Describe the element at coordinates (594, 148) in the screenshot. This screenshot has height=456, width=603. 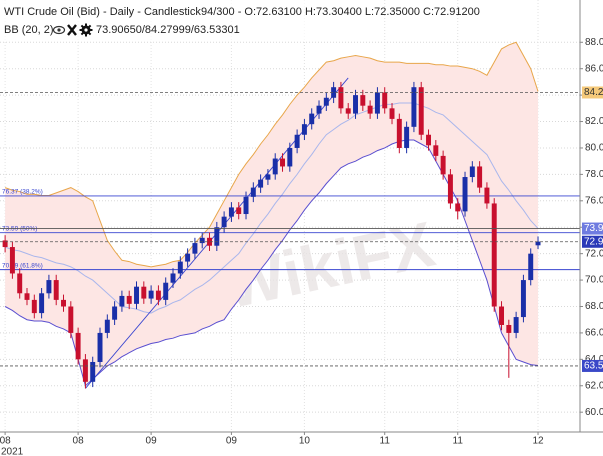
I see `y-tick-label: 80.00` at that location.